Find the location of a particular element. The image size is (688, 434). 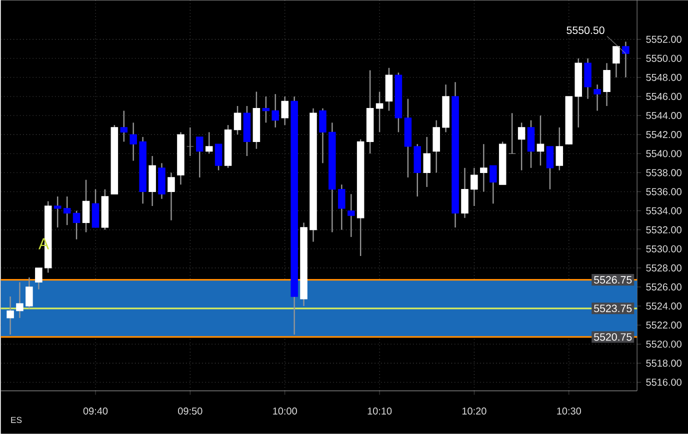

y-tick-label: 5516.00 is located at coordinates (664, 382).